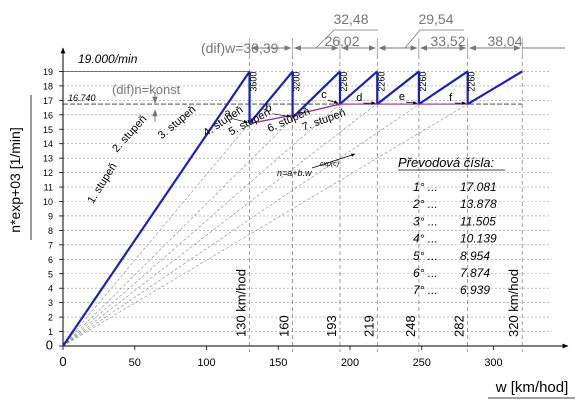 The height and width of the screenshot is (411, 580). What do you see at coordinates (48, 115) in the screenshot?
I see `y-tick-label: 16` at bounding box center [48, 115].